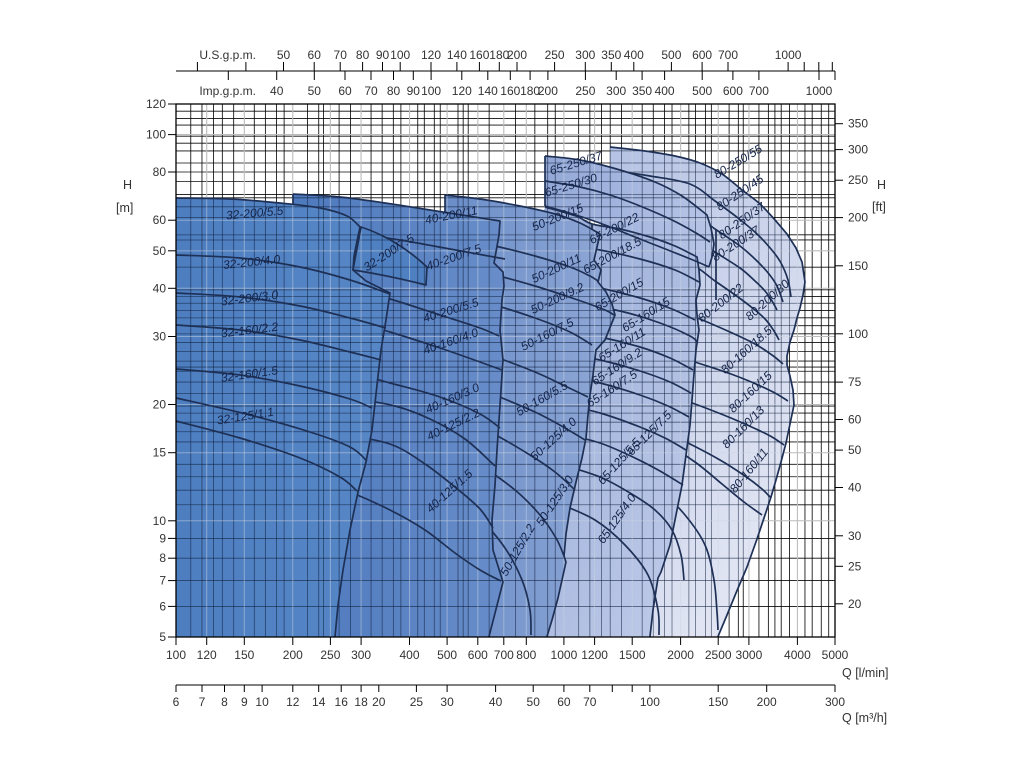 The height and width of the screenshot is (768, 1024). I want to click on svg-text: 4000, so click(797, 655).